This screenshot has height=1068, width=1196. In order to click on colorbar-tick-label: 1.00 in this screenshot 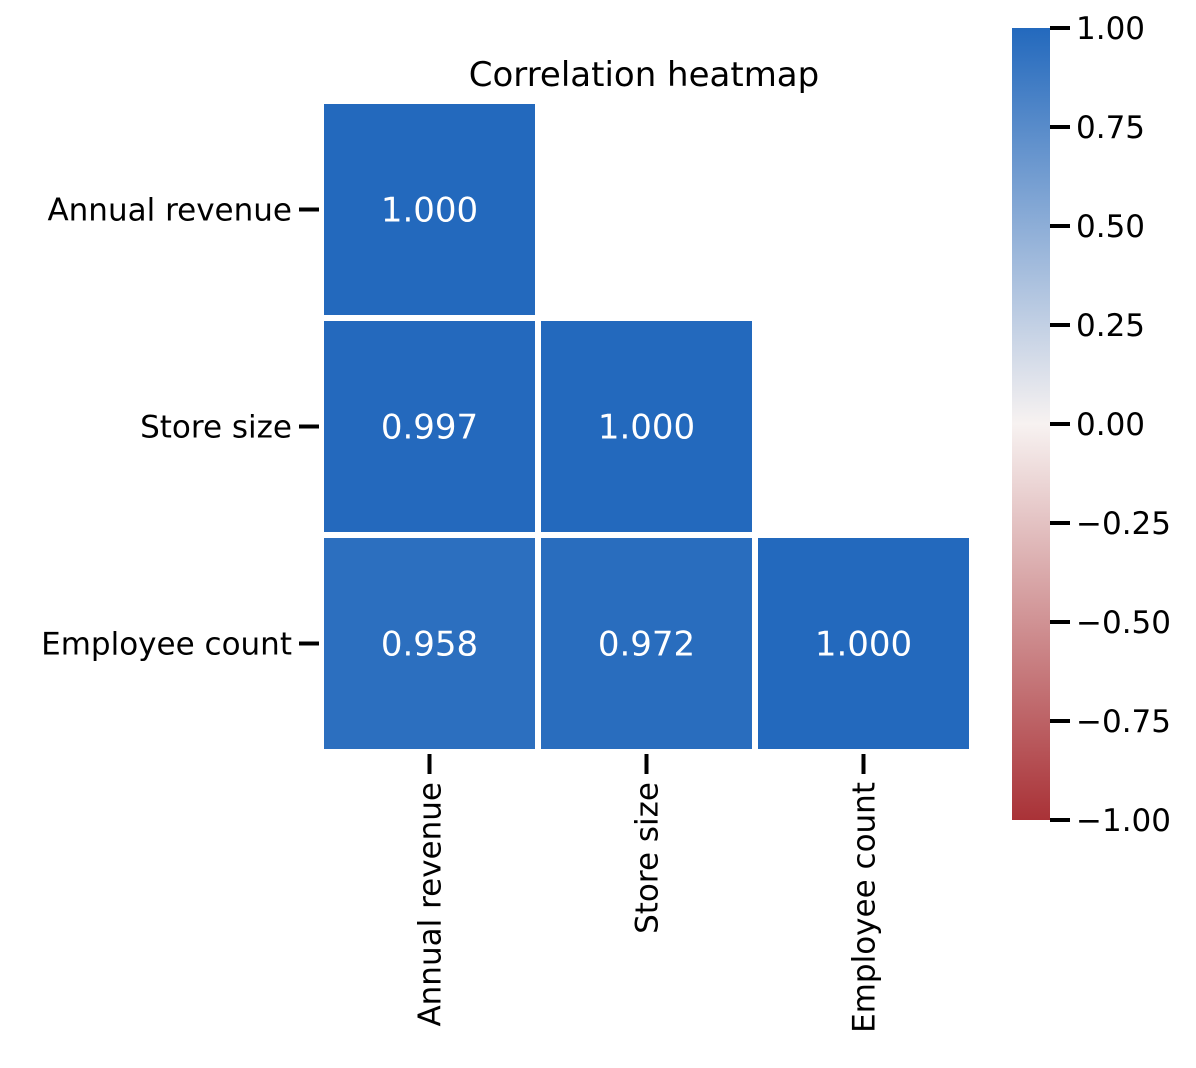, I will do `click(1110, 29)`.